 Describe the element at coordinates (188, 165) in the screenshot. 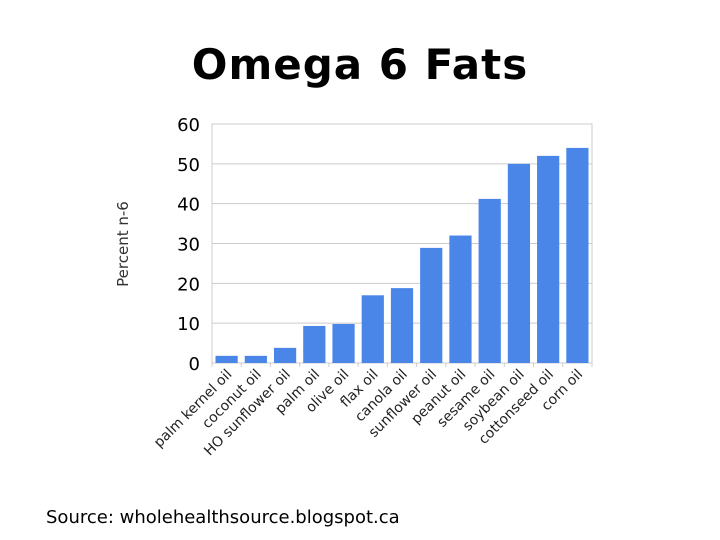

I see `y-tick-label: 50` at that location.